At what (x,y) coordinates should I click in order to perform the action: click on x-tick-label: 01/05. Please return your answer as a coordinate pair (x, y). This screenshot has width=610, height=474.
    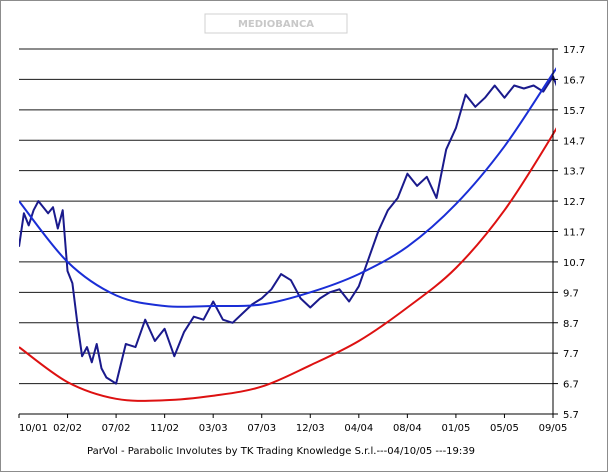
    Looking at the image, I should click on (455, 428).